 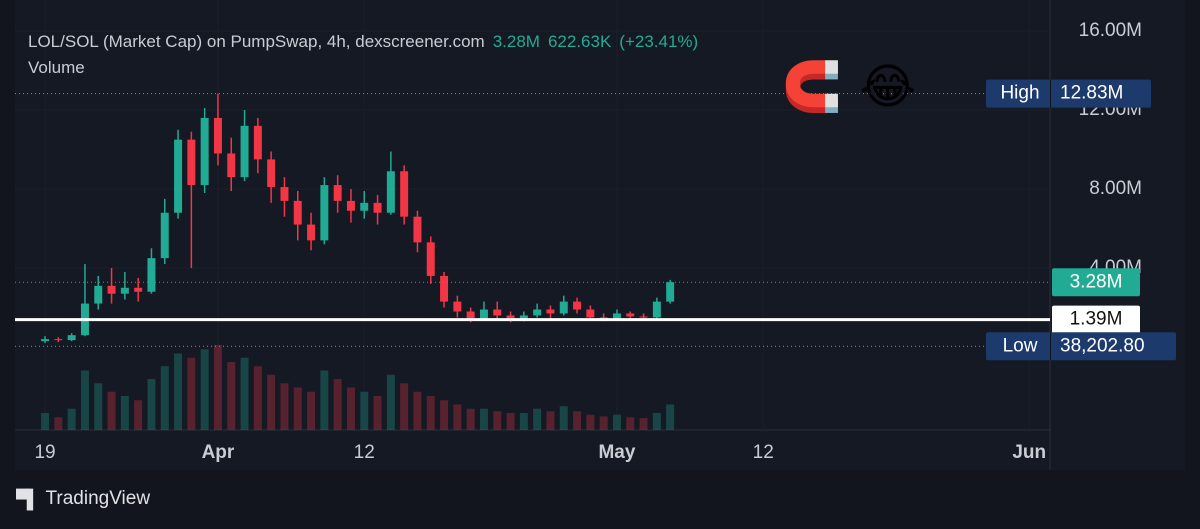 What do you see at coordinates (1110, 30) in the screenshot?
I see `y-tick-label: 16.00M` at bounding box center [1110, 30].